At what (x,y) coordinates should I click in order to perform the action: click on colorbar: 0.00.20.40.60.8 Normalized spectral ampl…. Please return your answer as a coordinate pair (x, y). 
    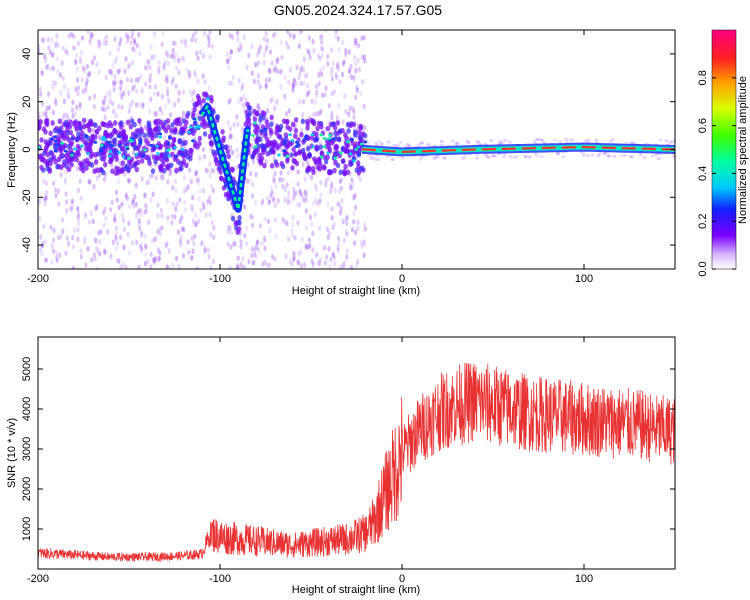
    Looking at the image, I should click on (723, 153).